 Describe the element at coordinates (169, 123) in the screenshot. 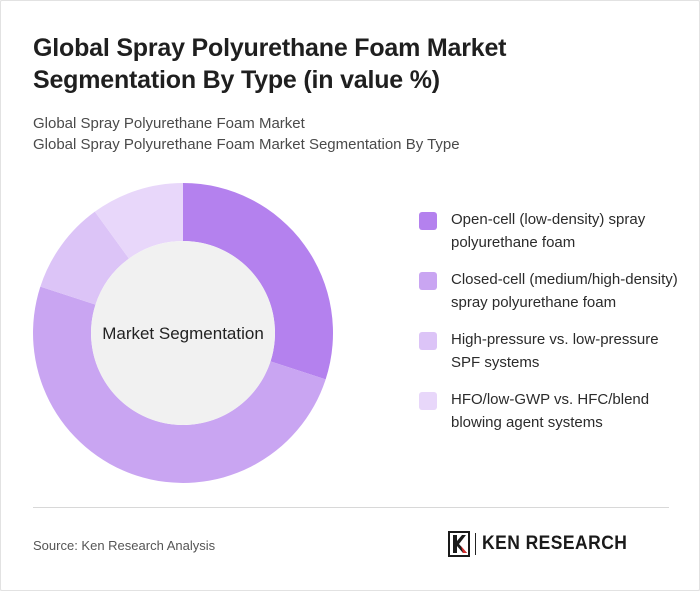

I see `subtitle-line: Global Spray Polyurethane Foam Market` at that location.